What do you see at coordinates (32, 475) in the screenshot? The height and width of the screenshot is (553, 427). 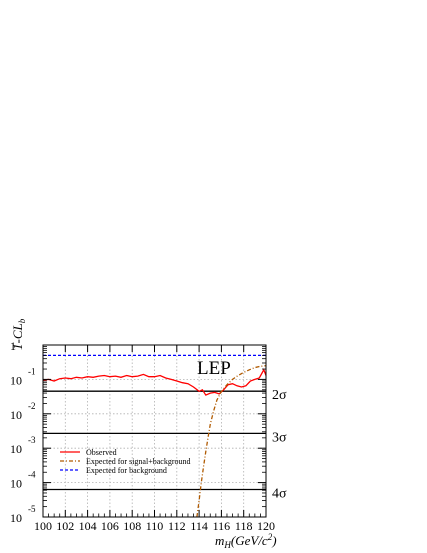 I see `y-tick-exponent: -4` at bounding box center [32, 475].